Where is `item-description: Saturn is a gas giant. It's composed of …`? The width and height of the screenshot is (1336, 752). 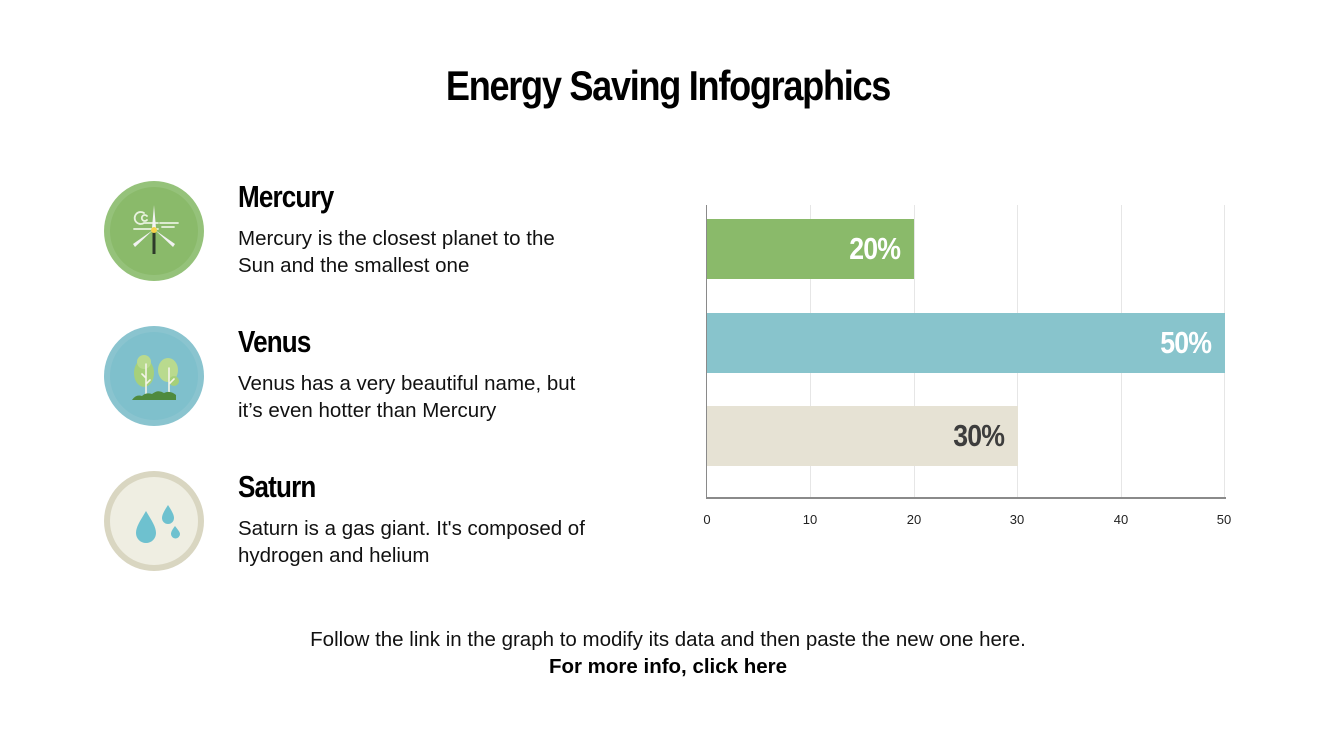 item-description: Saturn is a gas giant. It's composed of … is located at coordinates (438, 542).